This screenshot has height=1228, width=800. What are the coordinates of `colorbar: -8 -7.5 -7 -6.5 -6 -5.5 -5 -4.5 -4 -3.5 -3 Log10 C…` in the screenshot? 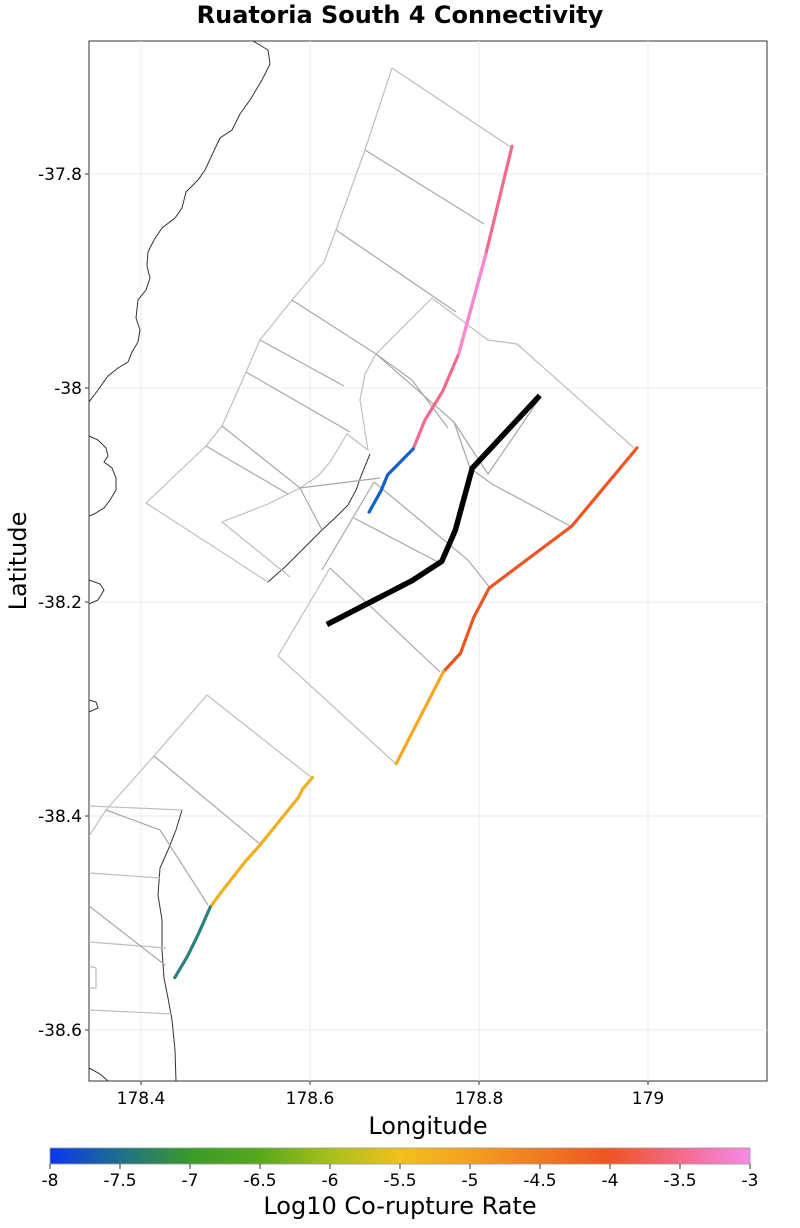 It's located at (400, 1183).